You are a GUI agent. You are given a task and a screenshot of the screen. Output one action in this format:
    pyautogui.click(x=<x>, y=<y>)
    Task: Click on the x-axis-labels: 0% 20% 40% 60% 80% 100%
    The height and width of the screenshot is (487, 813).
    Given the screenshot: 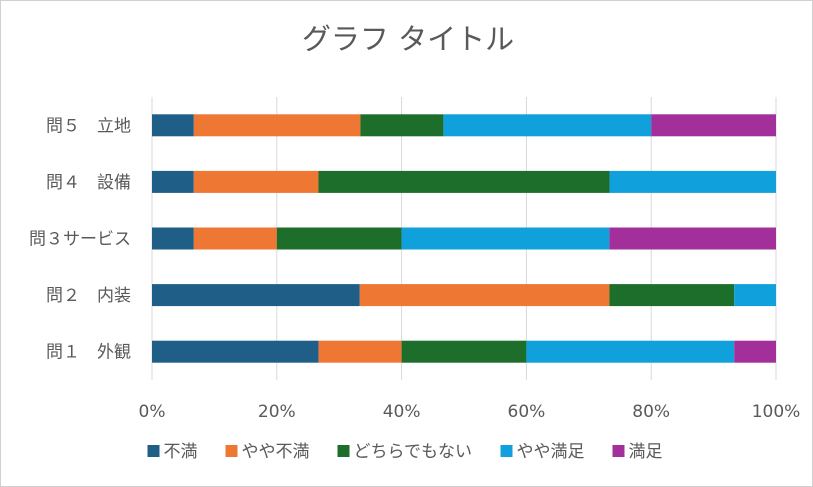 What is the action you would take?
    pyautogui.click(x=470, y=412)
    